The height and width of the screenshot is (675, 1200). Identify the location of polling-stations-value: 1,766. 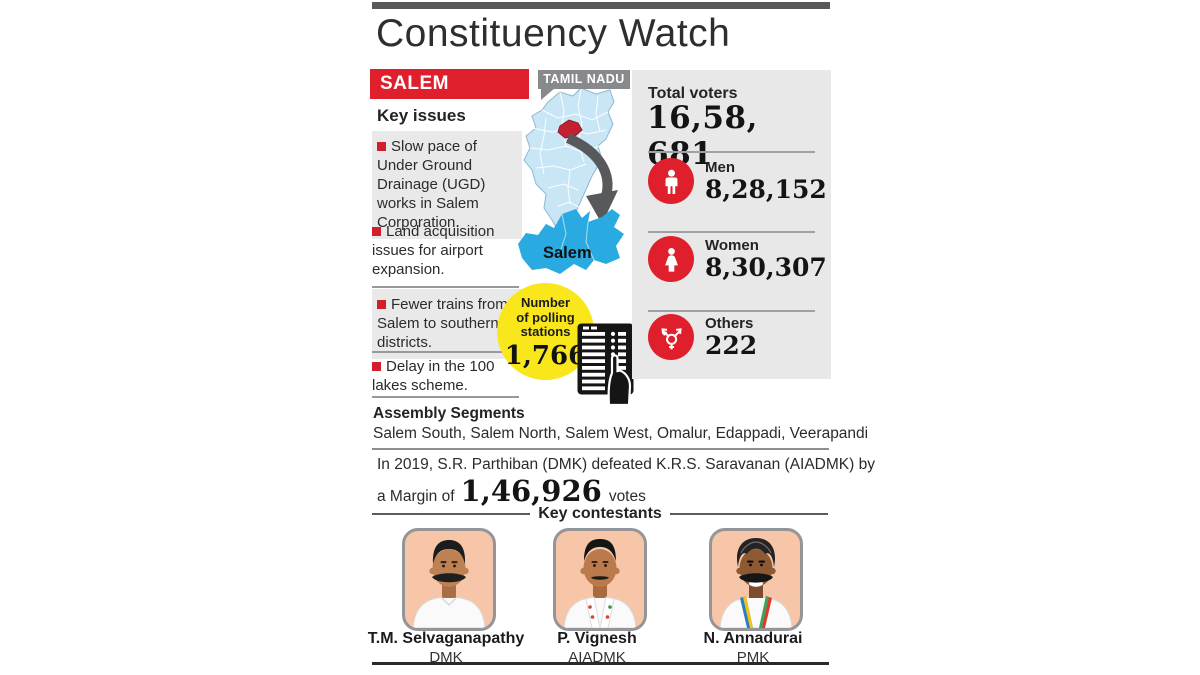
(545, 355).